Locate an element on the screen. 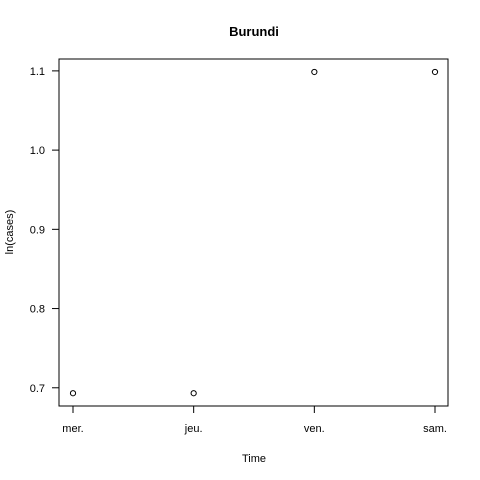  y-axis: 0.7 0.8 0.9 1.0 1.1 is located at coordinates (44, 230).